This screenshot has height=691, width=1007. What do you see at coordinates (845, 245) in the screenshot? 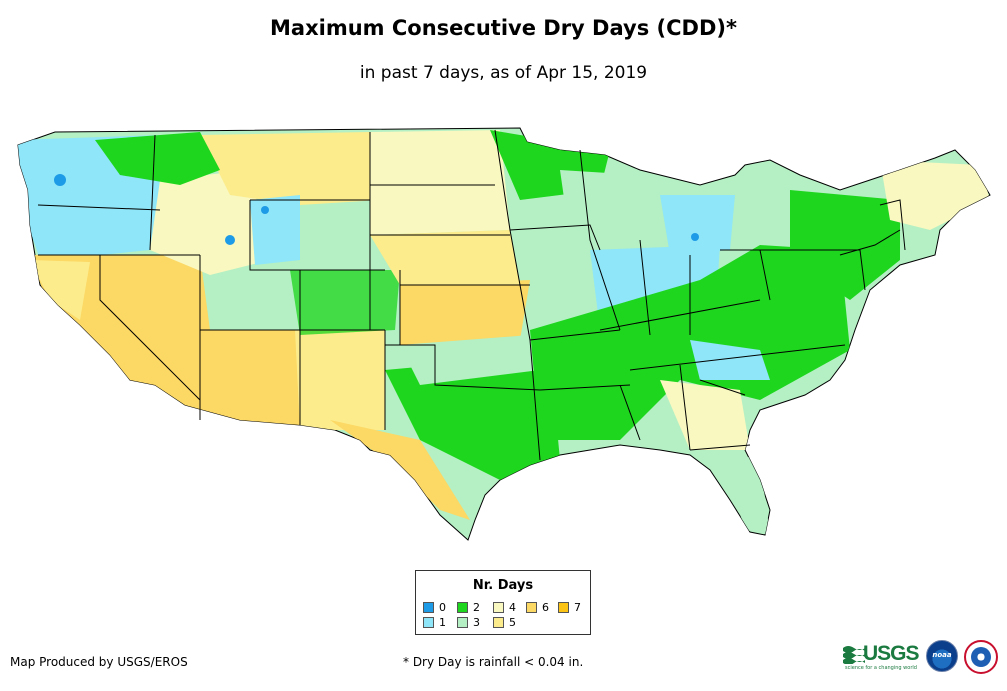
I see `region-northeast-green` at bounding box center [845, 245].